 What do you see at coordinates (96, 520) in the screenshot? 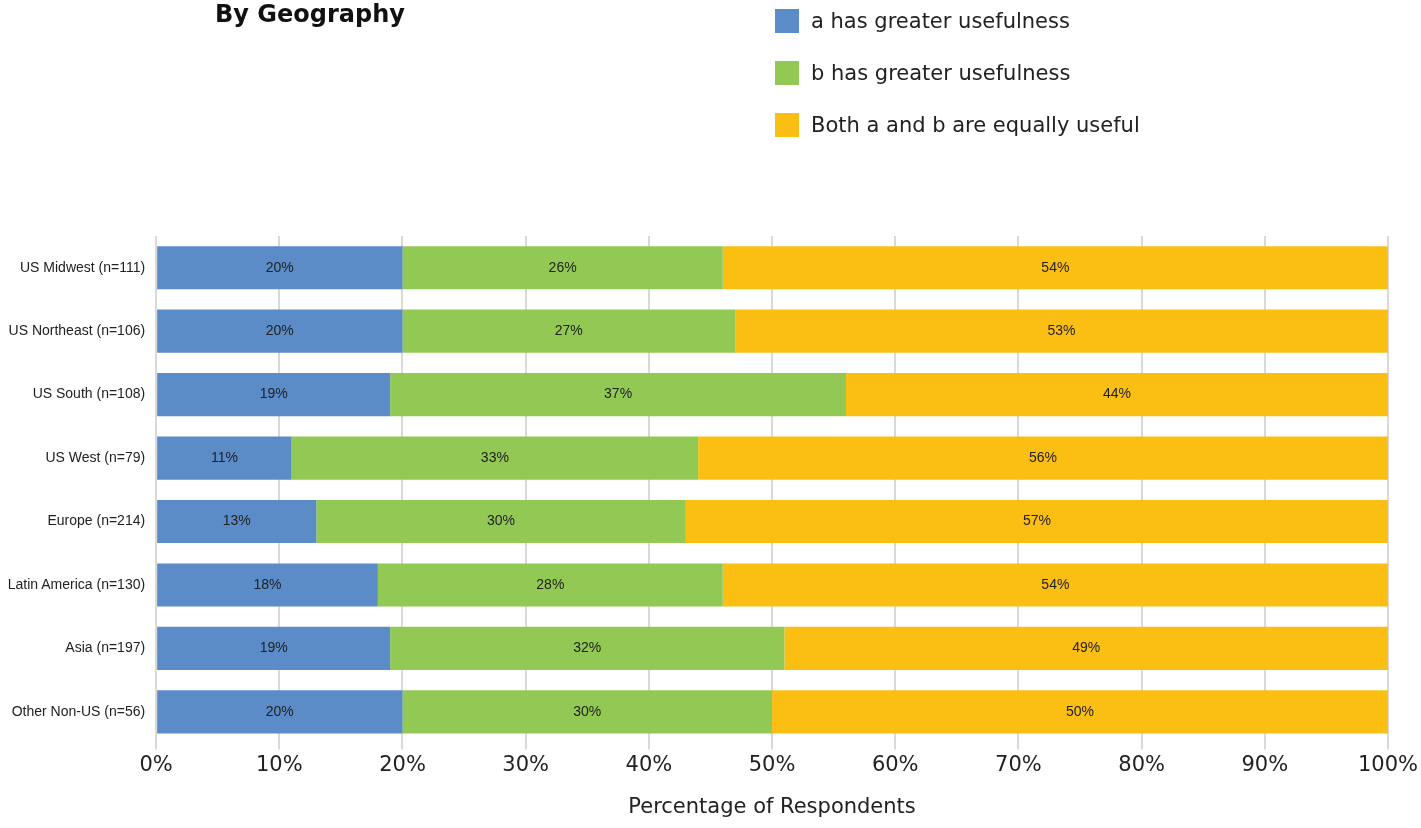
I see `y-tick-label: Europe (n=214)` at bounding box center [96, 520].